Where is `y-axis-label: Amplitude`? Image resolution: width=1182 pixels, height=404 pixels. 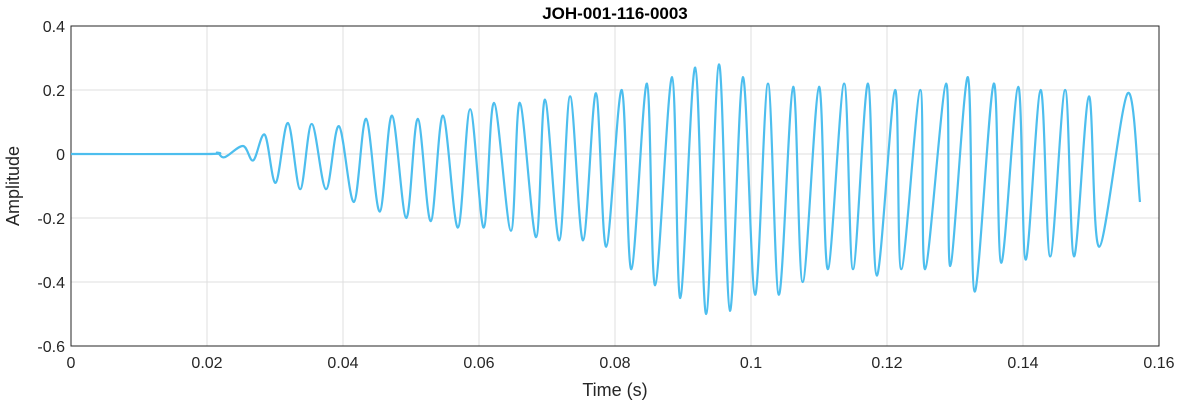 y-axis-label: Amplitude is located at coordinates (13, 186).